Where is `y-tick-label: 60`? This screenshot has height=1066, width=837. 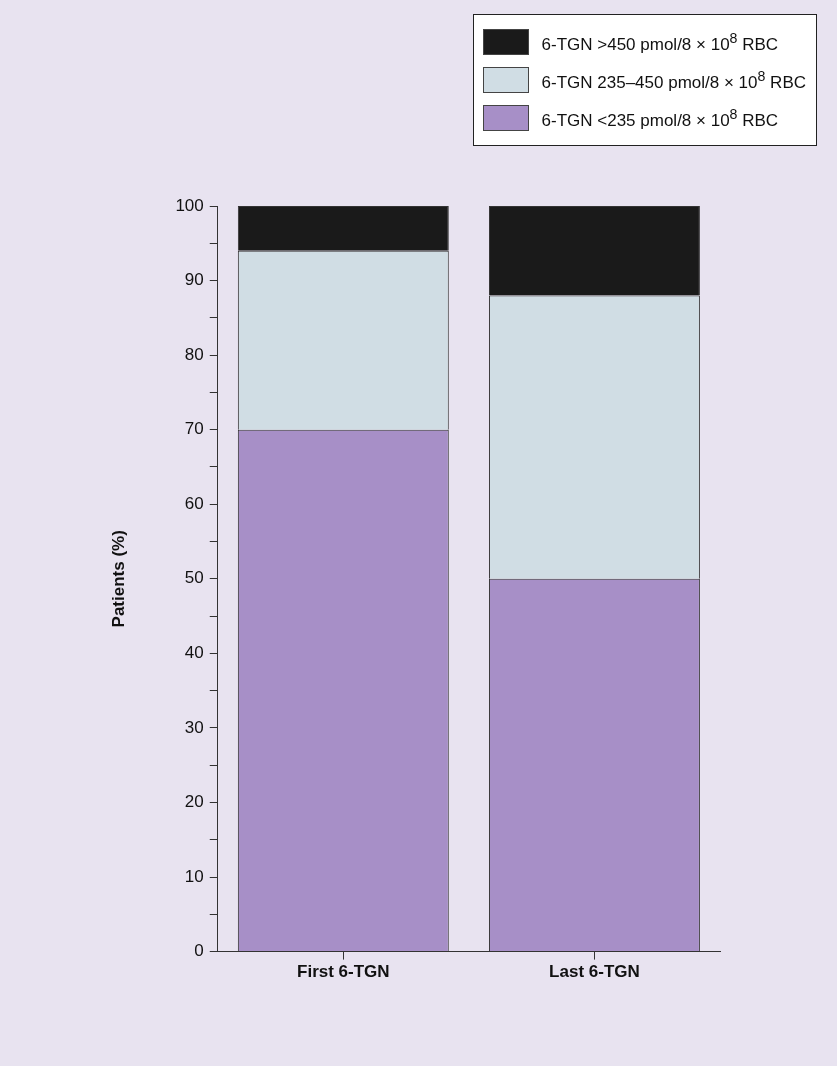 y-tick-label: 60 is located at coordinates (194, 503).